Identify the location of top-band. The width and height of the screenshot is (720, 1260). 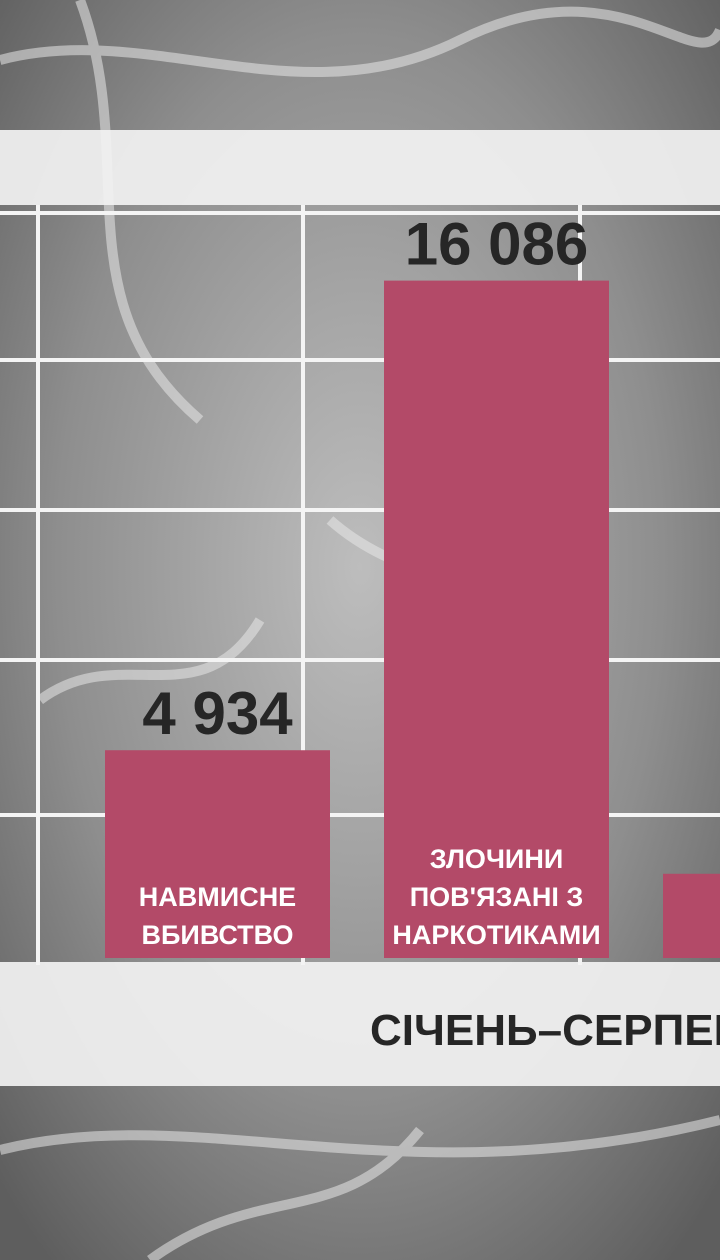
(360, 167).